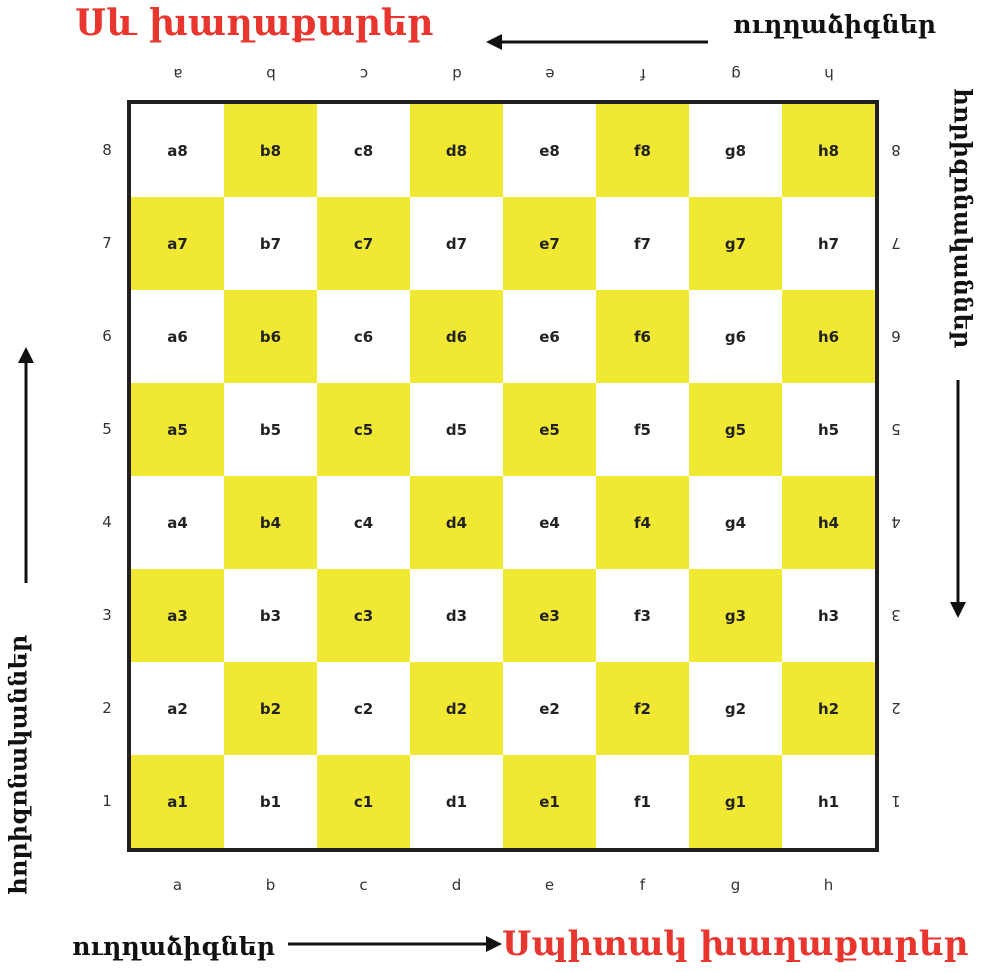 This screenshot has height=972, width=982. Describe the element at coordinates (363, 801) in the screenshot. I see `square-c1: c1` at that location.